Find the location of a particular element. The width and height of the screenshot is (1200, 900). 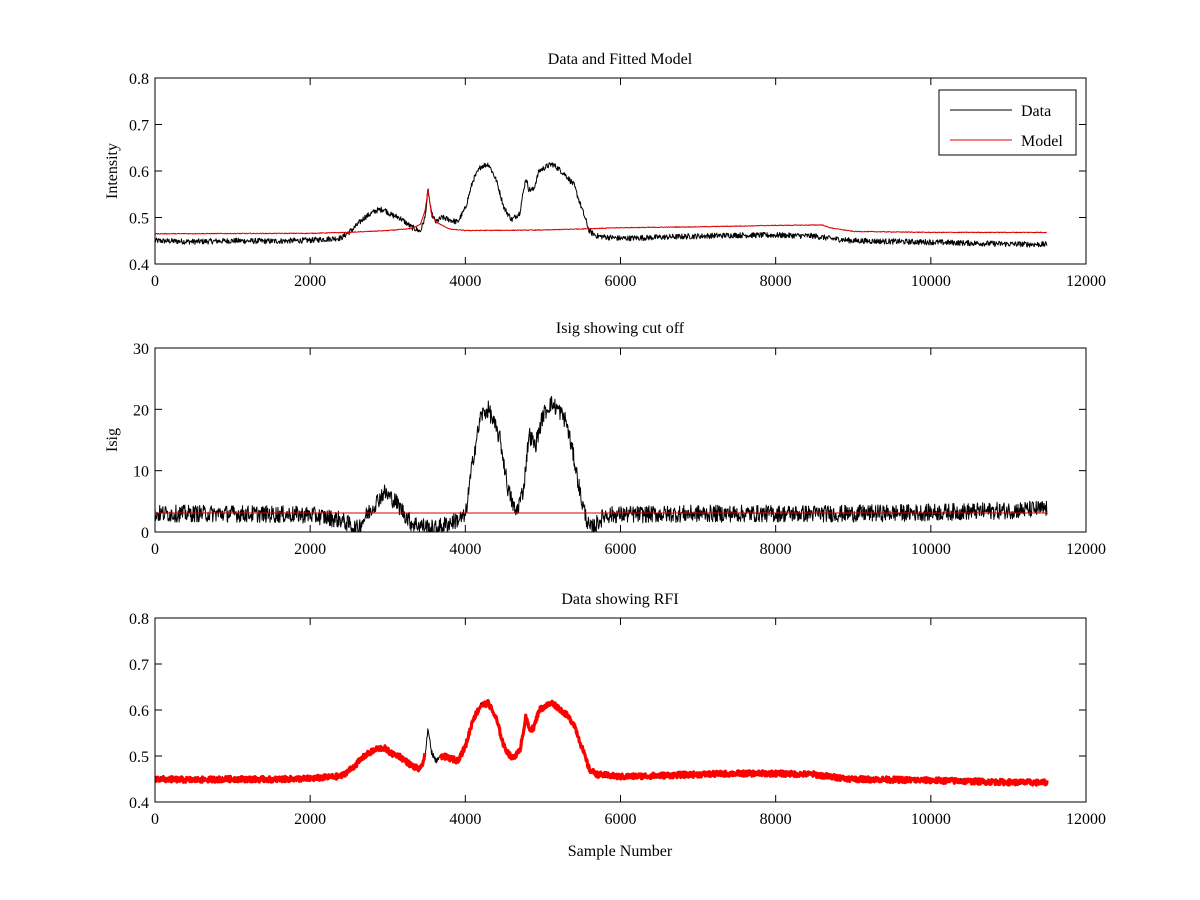

series-model-line is located at coordinates (601, 212).